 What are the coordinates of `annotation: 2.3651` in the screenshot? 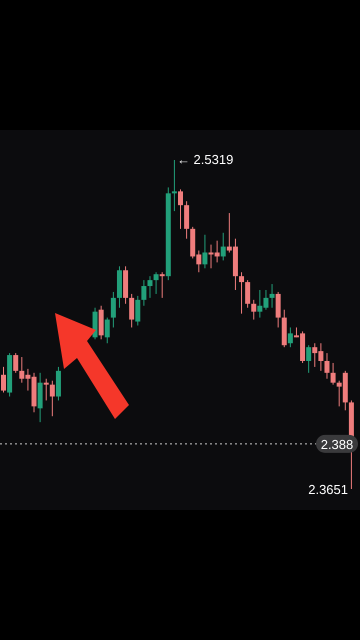 It's located at (328, 489).